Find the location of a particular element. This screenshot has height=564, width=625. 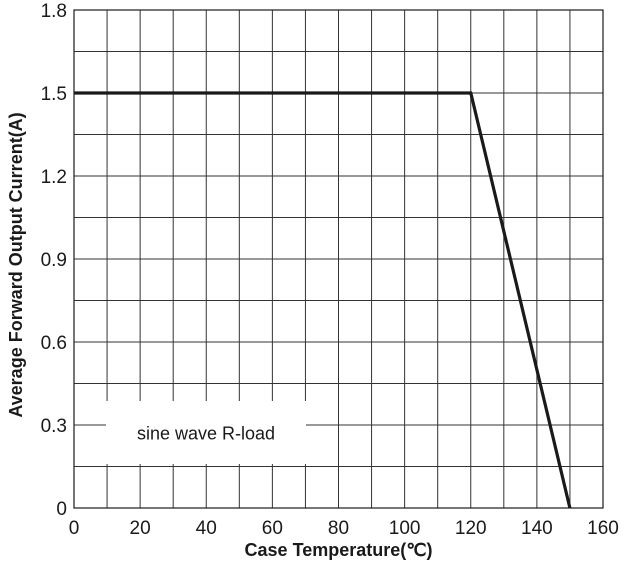

y-axis-tick-labels: 0 0.3 0.6 0.9 1.2 1.5 1.8 is located at coordinates (54, 260).